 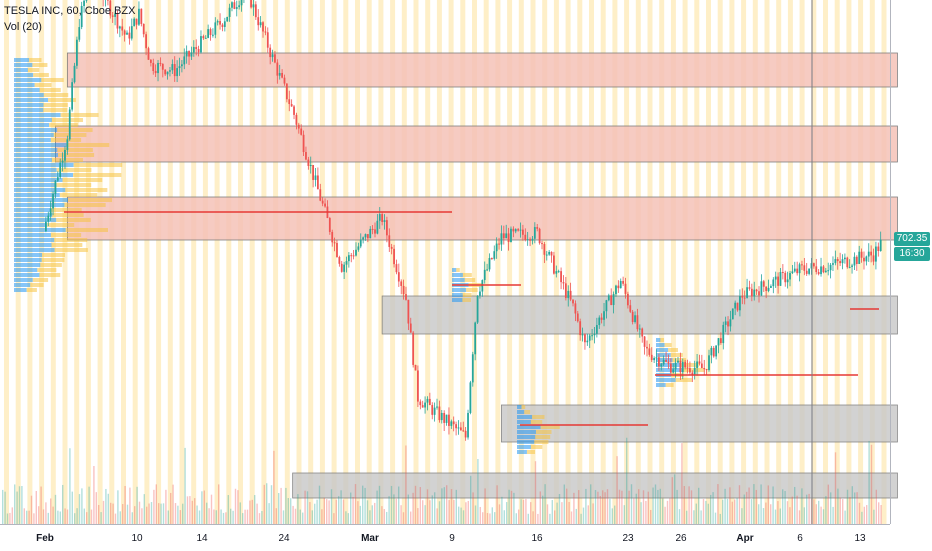 I want to click on volume-indicator-label: Vol (20), so click(x=23, y=27).